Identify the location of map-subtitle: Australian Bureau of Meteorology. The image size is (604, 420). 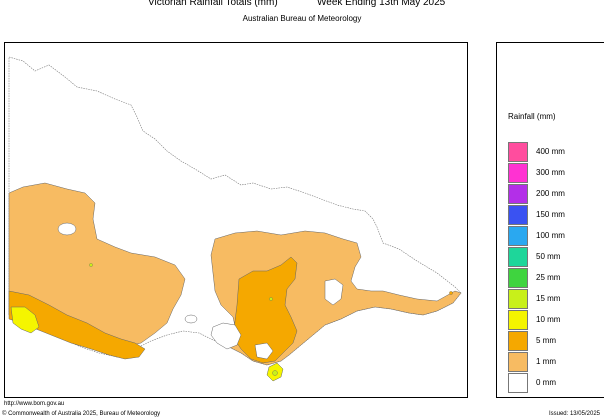
(302, 18).